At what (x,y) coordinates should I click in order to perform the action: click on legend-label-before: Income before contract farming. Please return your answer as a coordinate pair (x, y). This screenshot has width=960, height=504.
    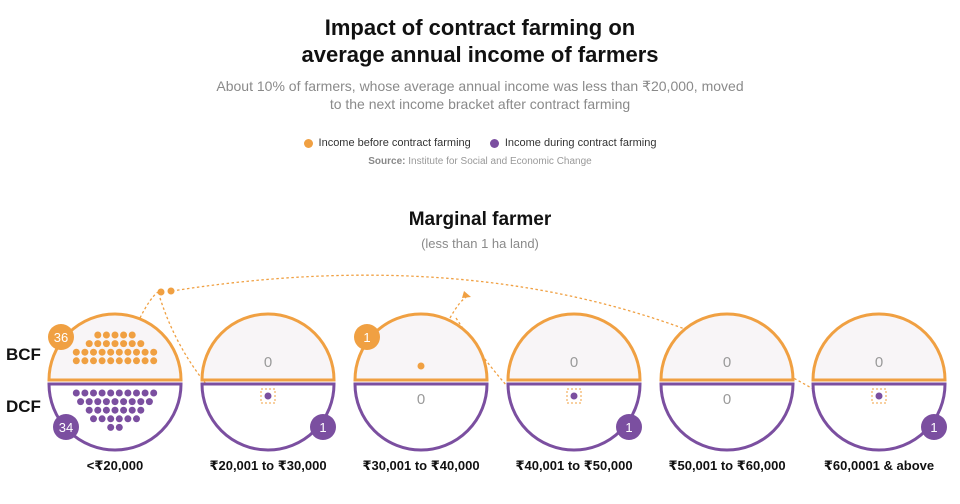
    Looking at the image, I should click on (394, 143).